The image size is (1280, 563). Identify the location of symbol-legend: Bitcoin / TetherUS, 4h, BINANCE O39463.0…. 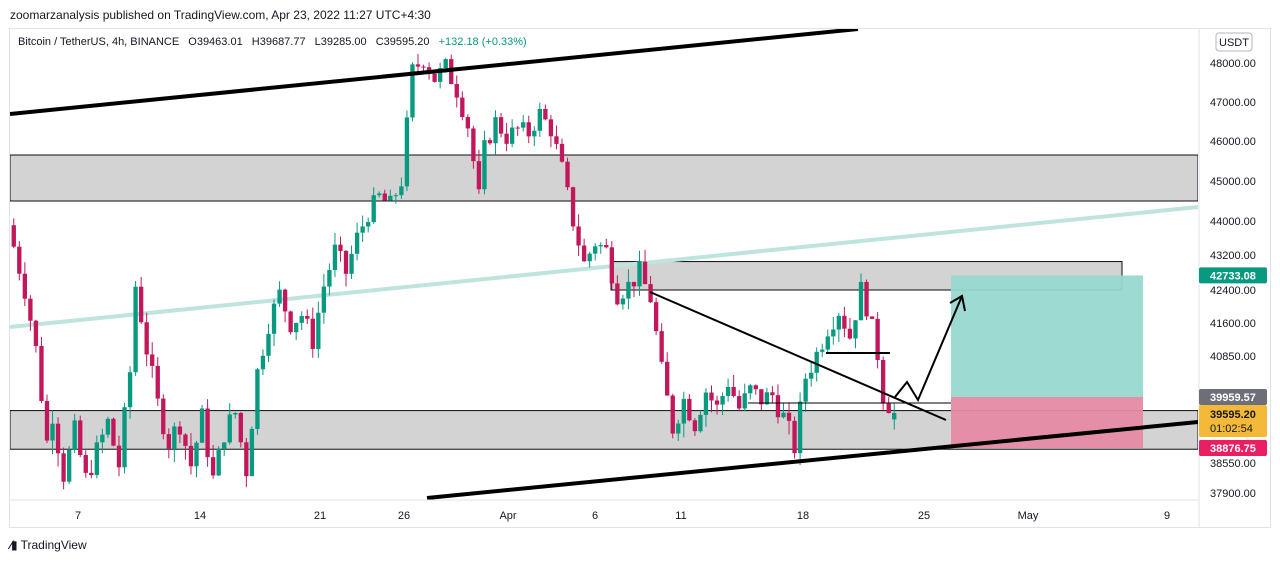
(272, 42).